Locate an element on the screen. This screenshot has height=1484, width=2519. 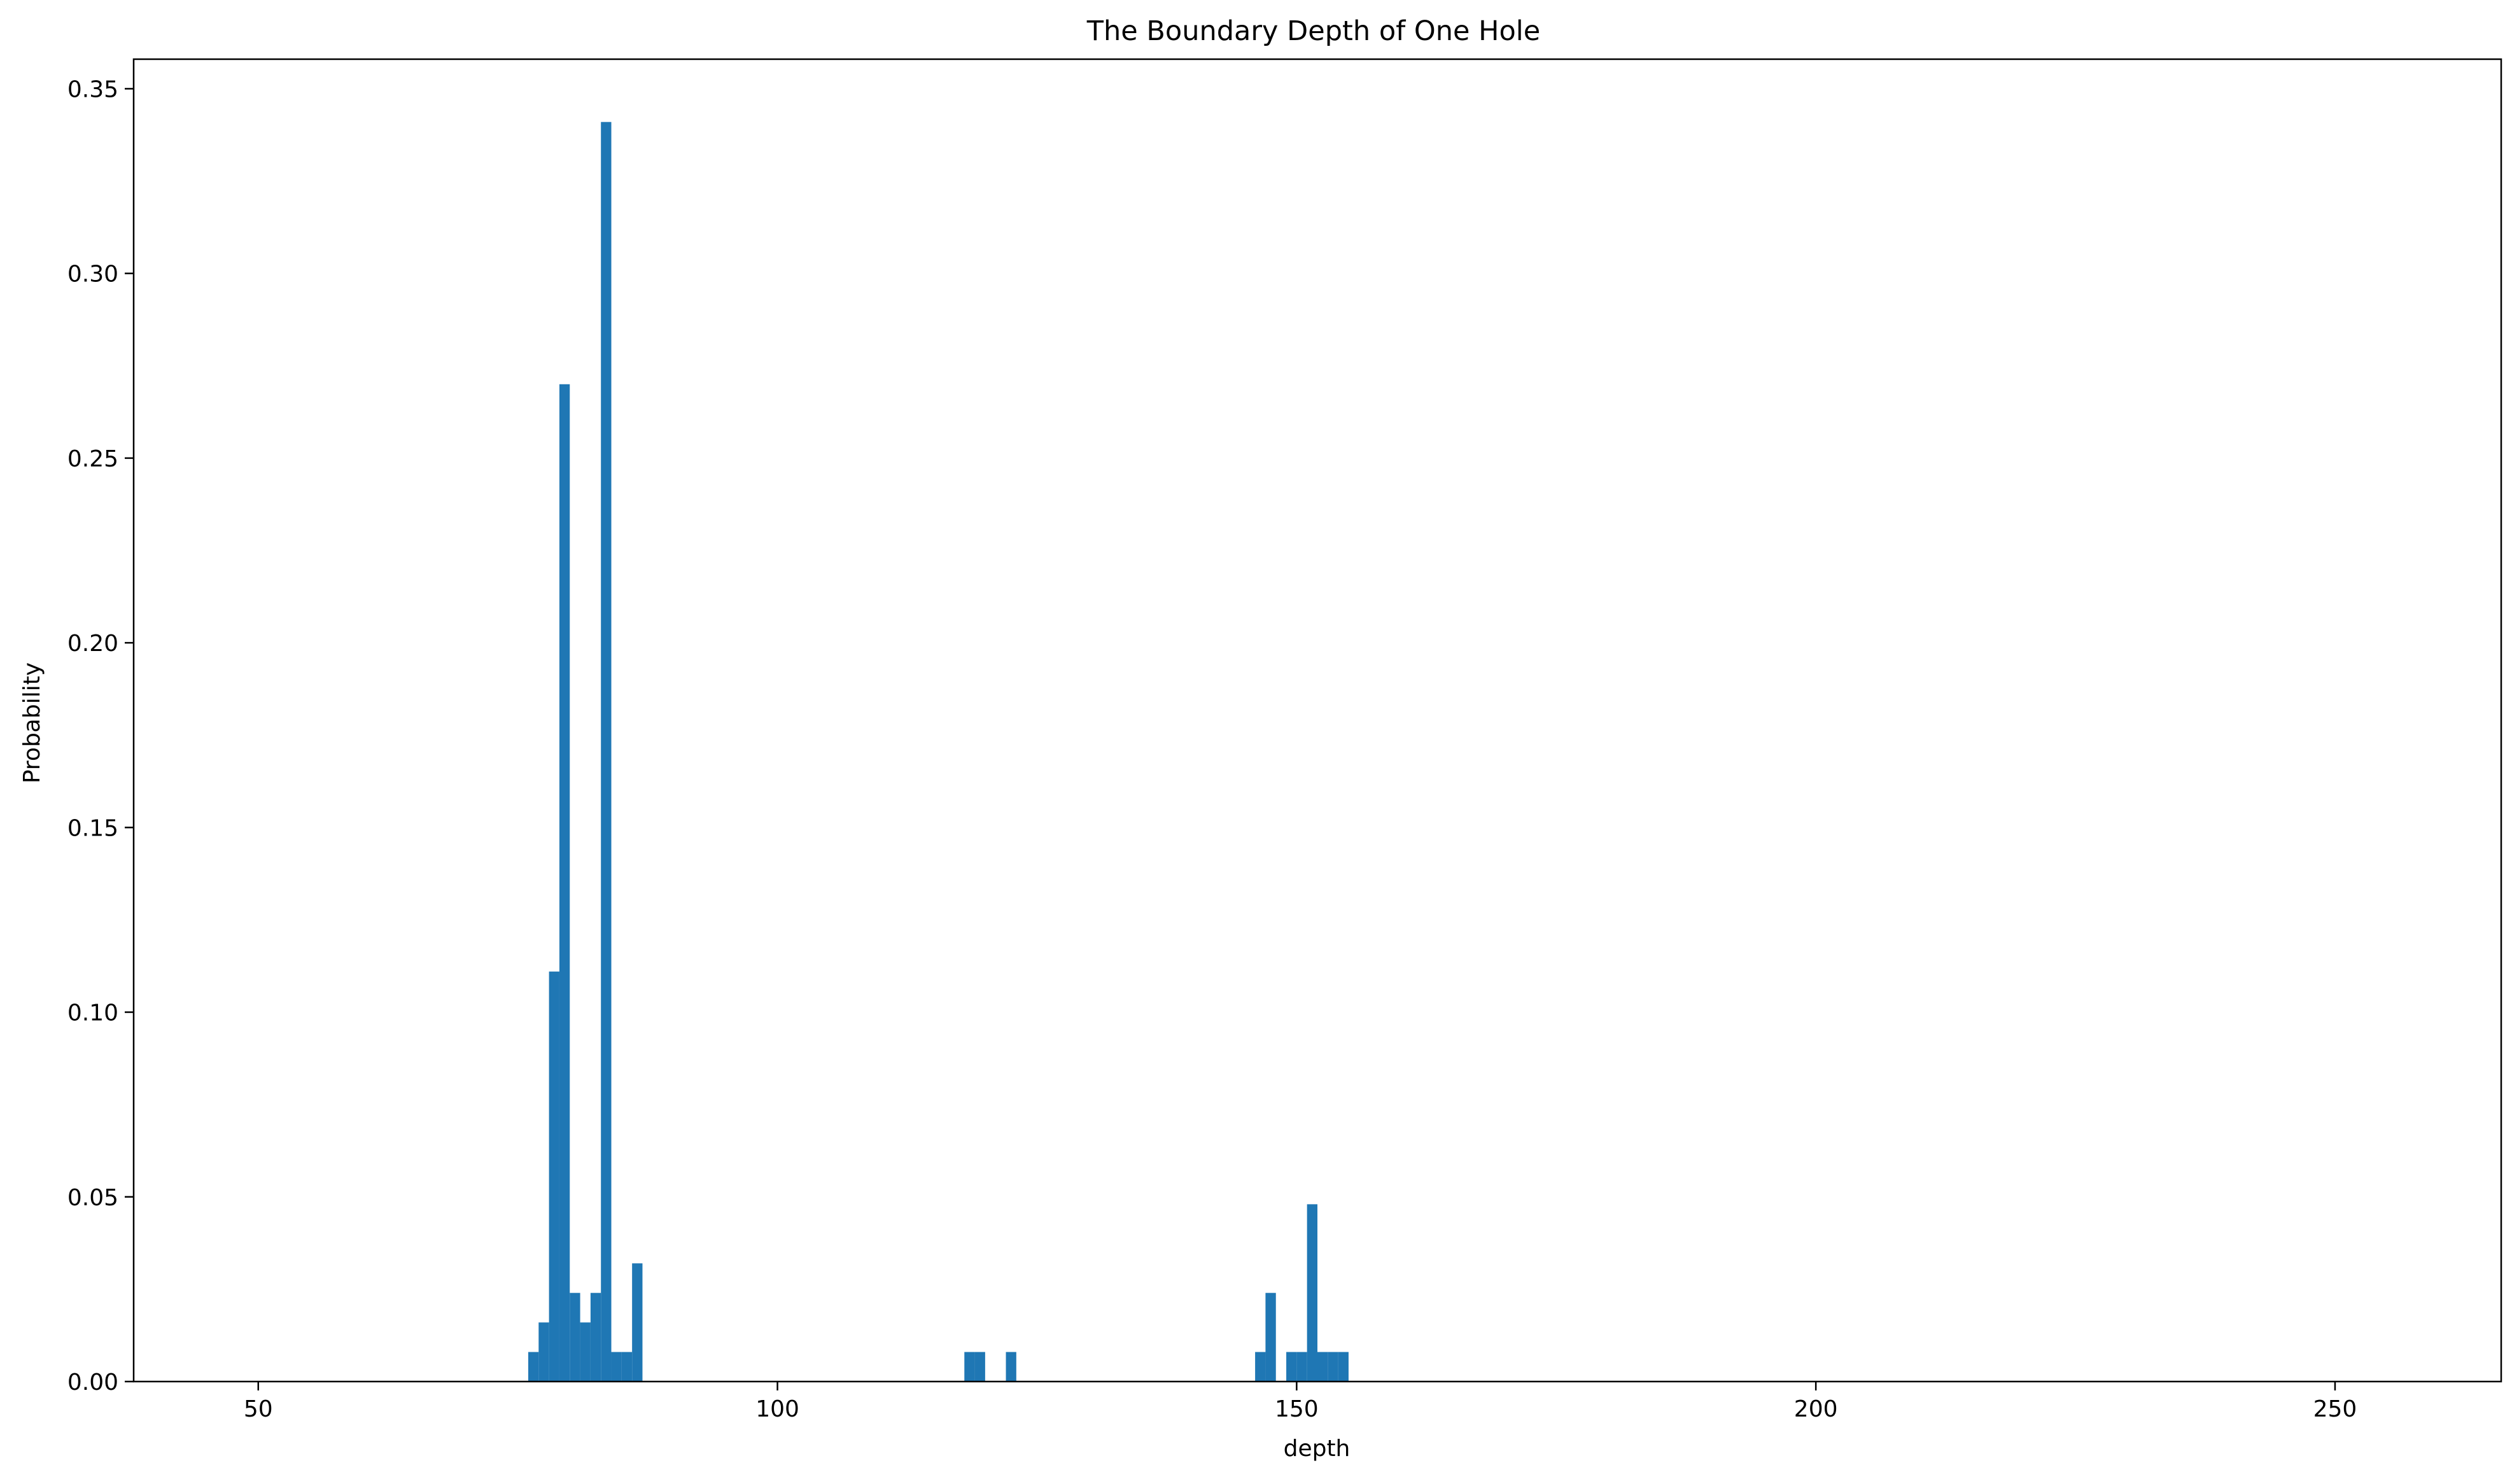
y-tick-label: 0.30 is located at coordinates (93, 275).